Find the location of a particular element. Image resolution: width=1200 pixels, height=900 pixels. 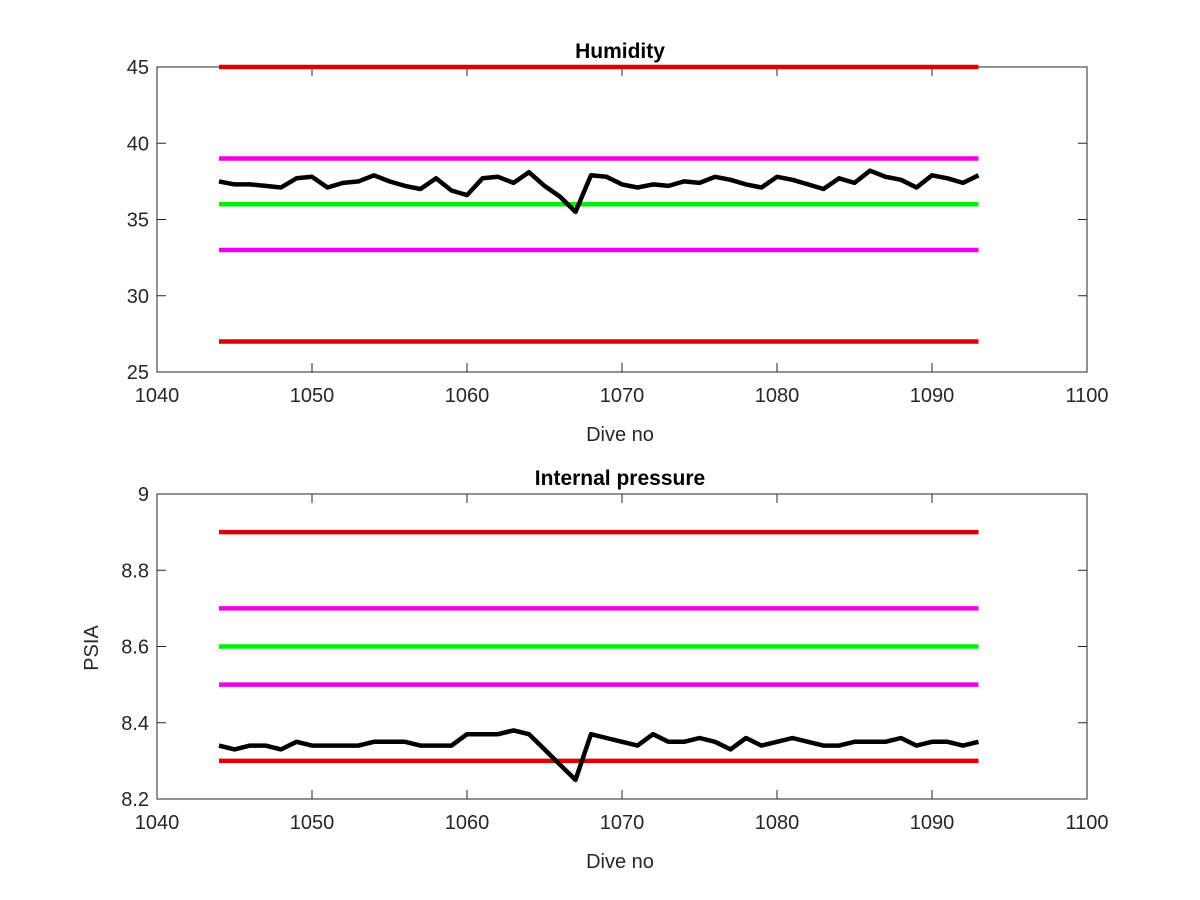

y-tick-label: 8.6 is located at coordinates (135, 648).